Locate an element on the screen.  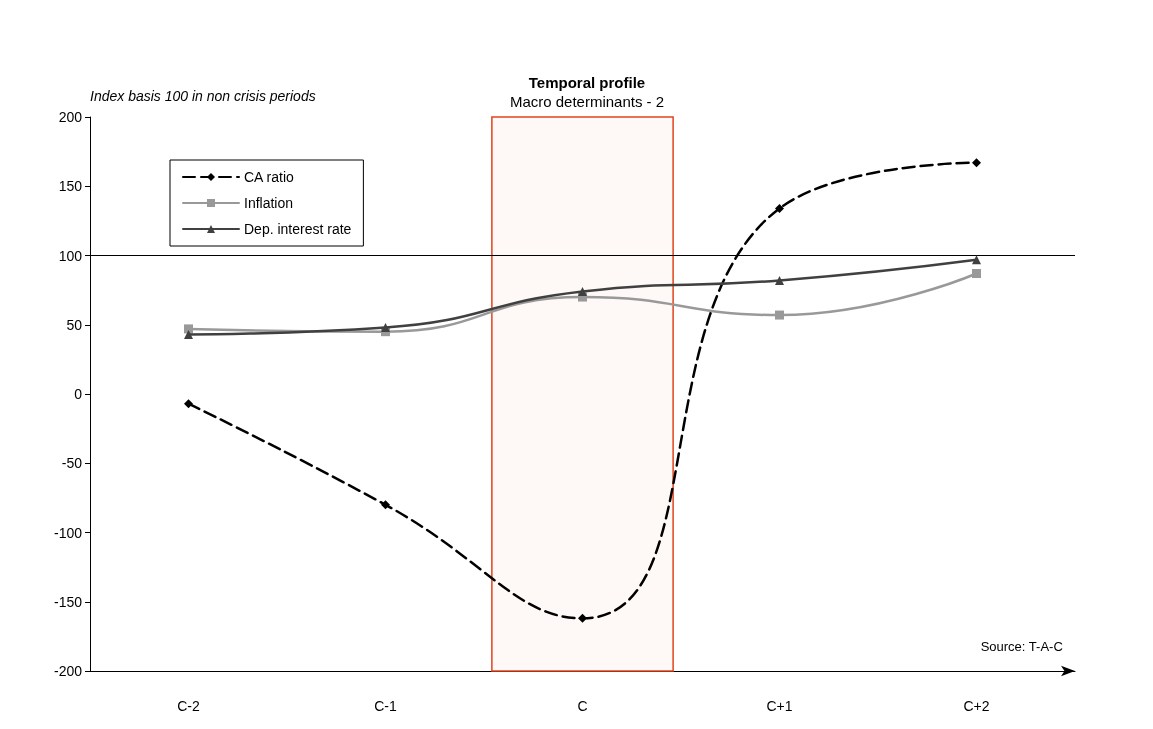
chart-title: Temporal profile is located at coordinates (587, 82).